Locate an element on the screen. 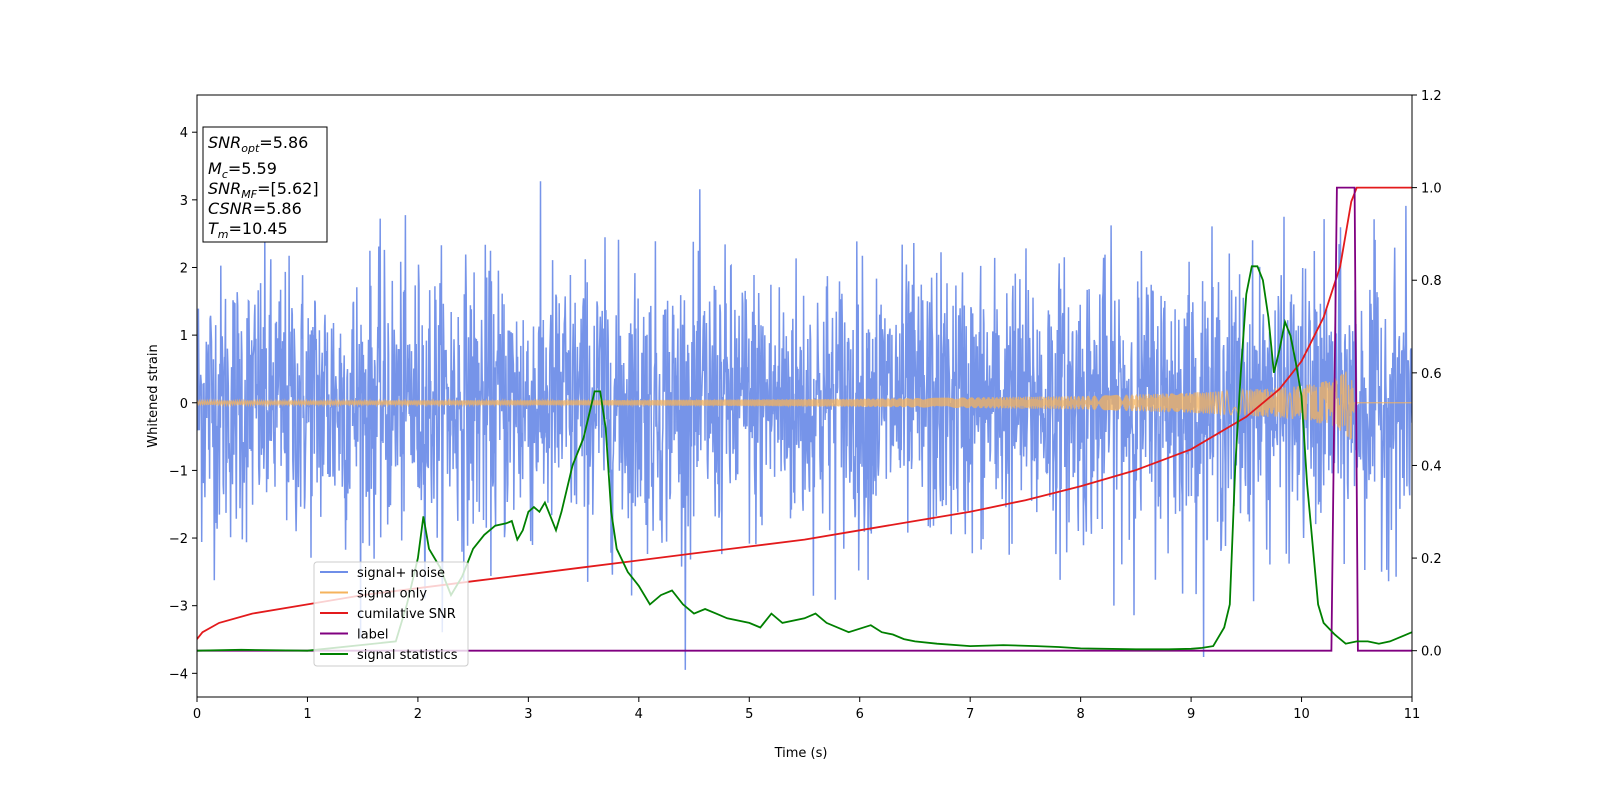  stats-box-frame is located at coordinates (265, 184).